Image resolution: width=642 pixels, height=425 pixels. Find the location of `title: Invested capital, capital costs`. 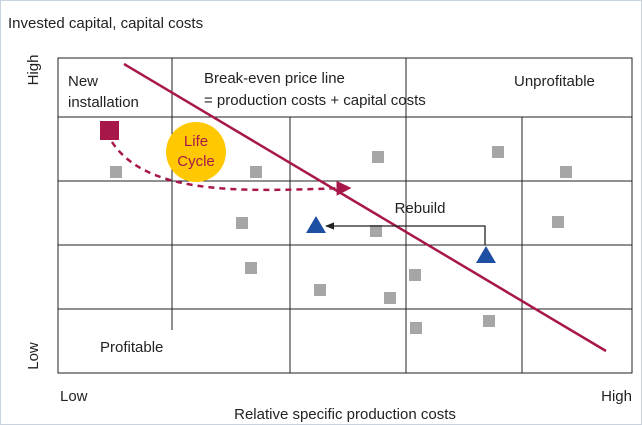

title: Invested capital, capital costs is located at coordinates (105, 23).